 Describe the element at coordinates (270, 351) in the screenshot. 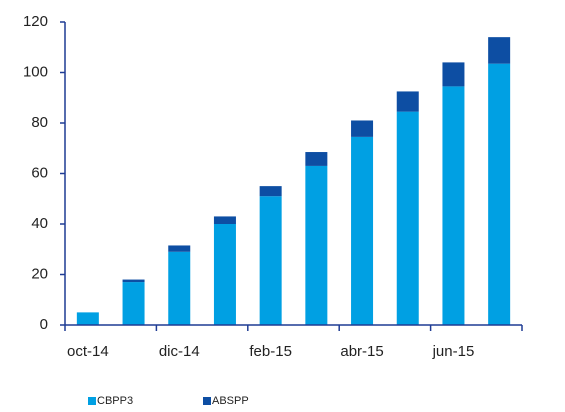

I see `x-tick-label: feb-15` at that location.